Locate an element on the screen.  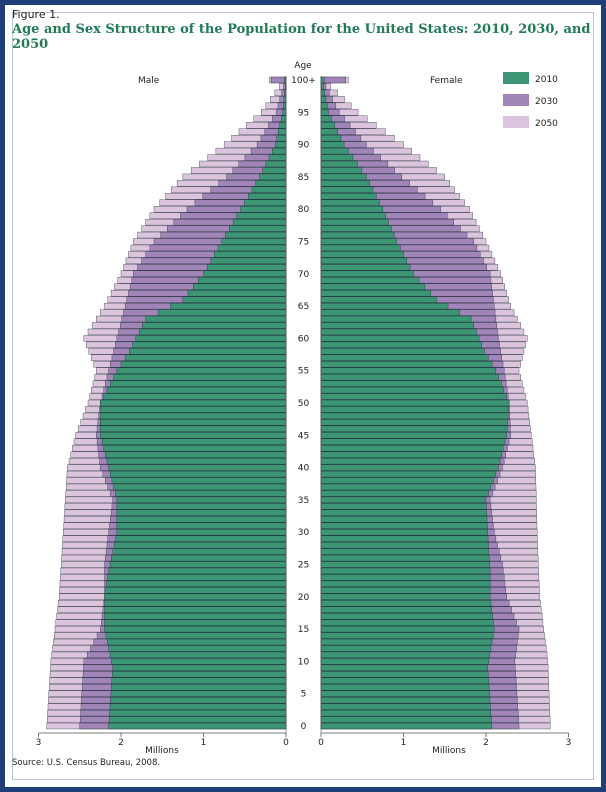
age-tick-label: 20 is located at coordinates (304, 598).